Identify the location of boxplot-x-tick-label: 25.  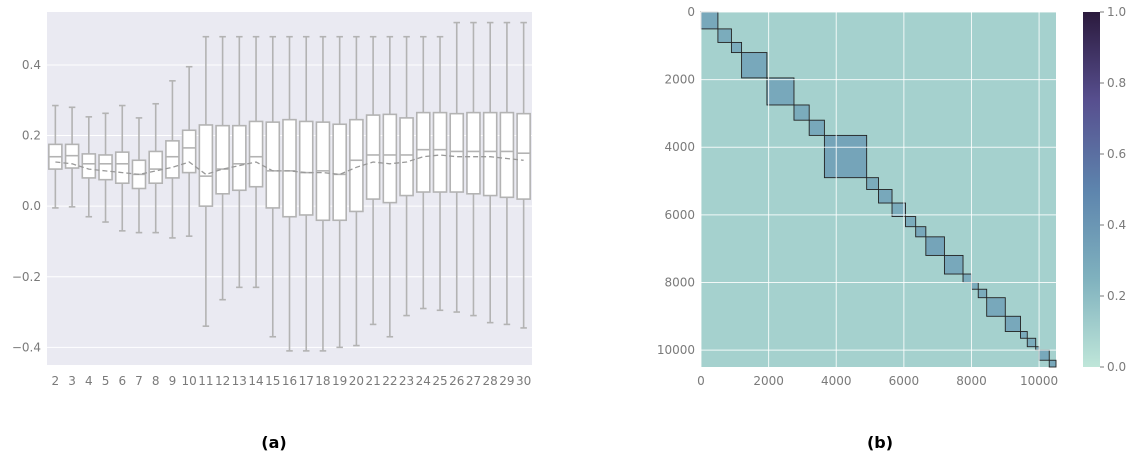
(439, 381).